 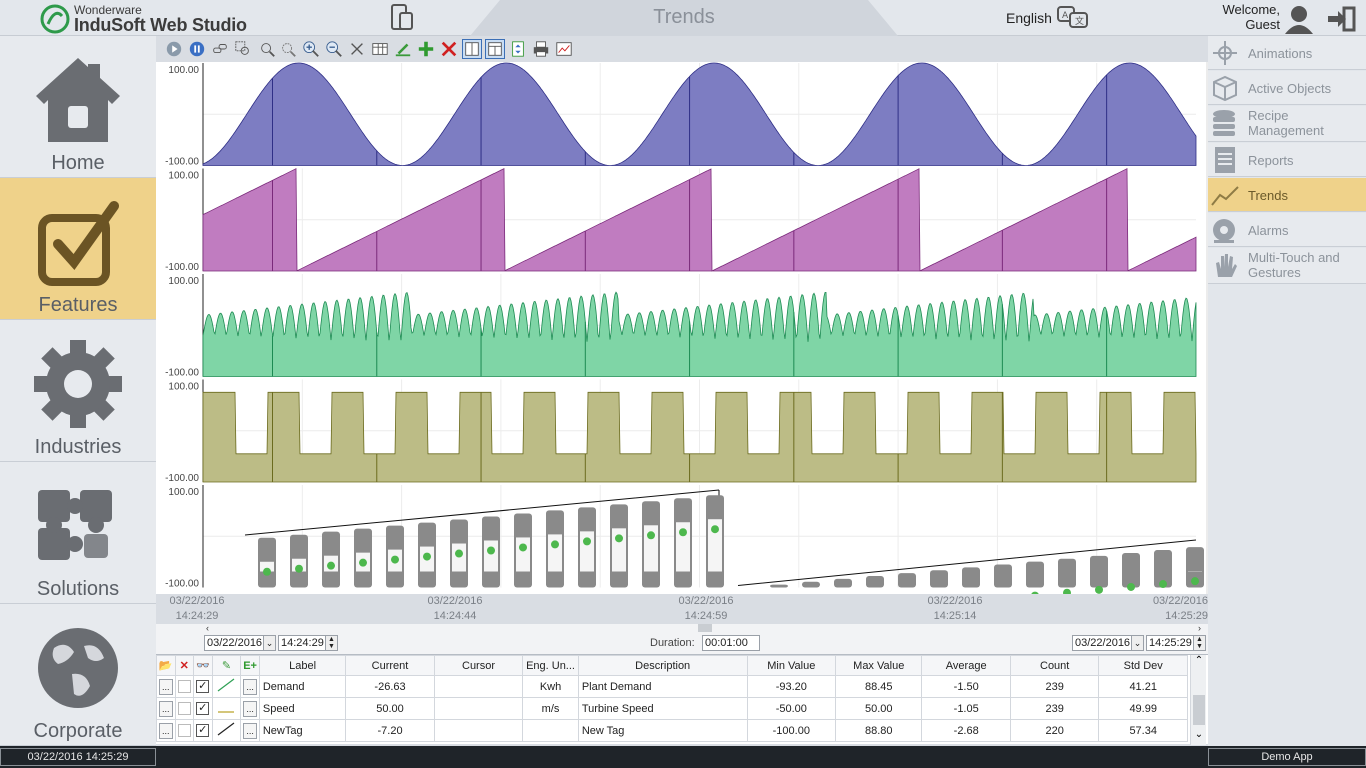 I want to click on user-icon, so click(x=1299, y=19).